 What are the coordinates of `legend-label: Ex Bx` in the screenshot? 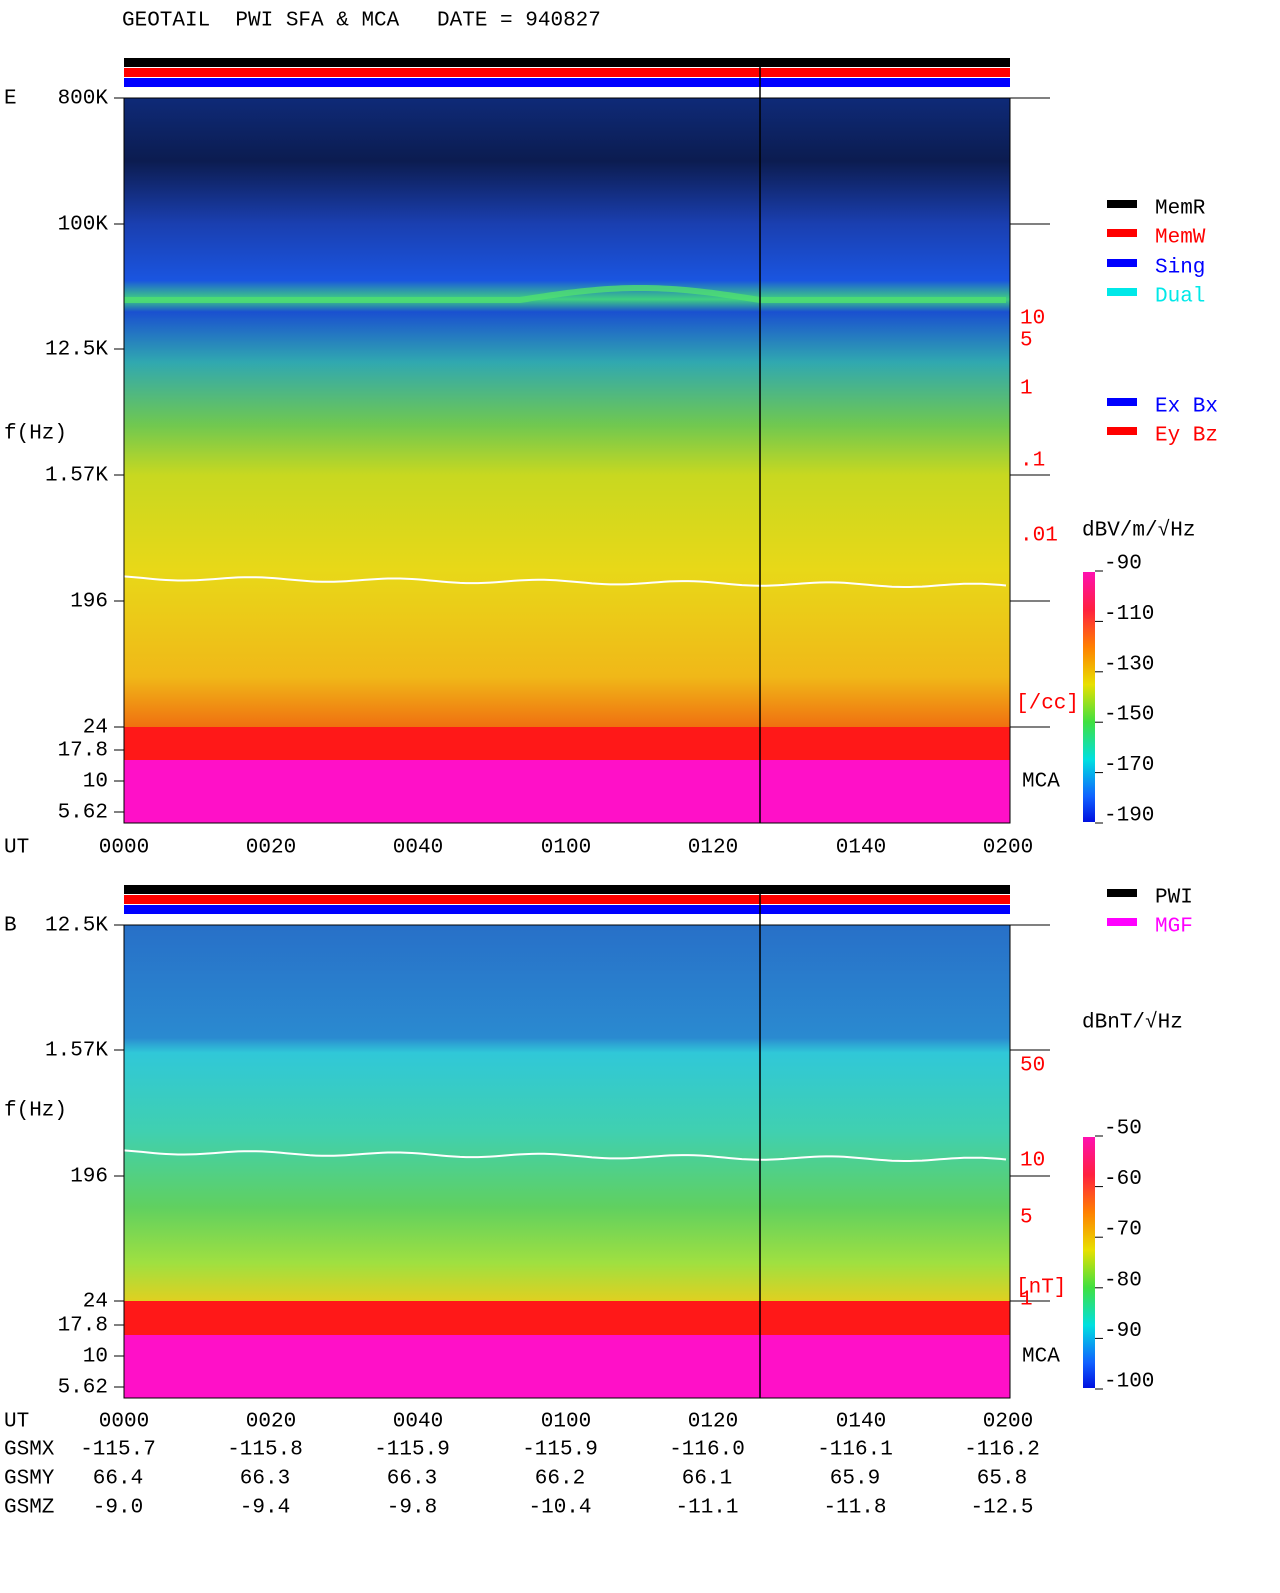 It's located at (1186, 407).